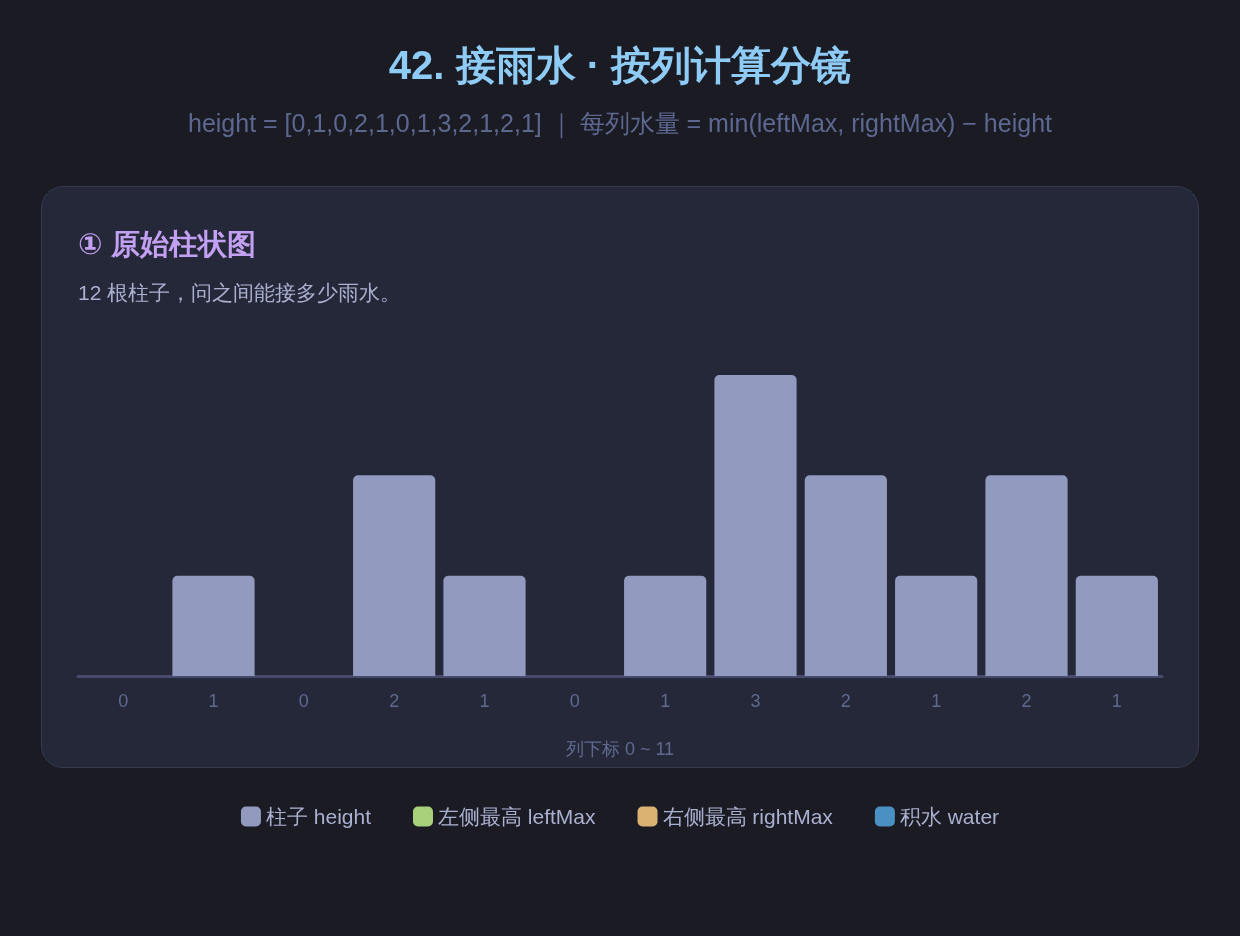 The width and height of the screenshot is (1240, 936). Describe the element at coordinates (517, 816) in the screenshot. I see `legend-label: 左侧最高 leftMax` at that location.